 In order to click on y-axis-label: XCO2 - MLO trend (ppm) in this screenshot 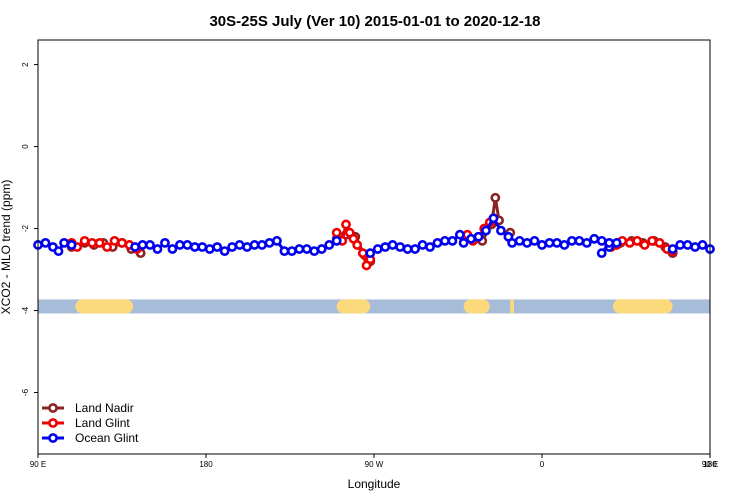, I will do `click(6, 247)`.